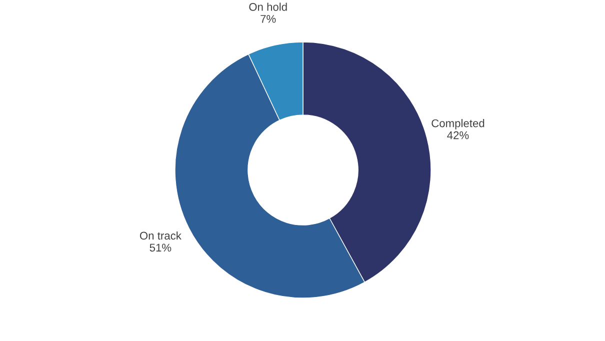  I want to click on data-label: 42%, so click(458, 135).